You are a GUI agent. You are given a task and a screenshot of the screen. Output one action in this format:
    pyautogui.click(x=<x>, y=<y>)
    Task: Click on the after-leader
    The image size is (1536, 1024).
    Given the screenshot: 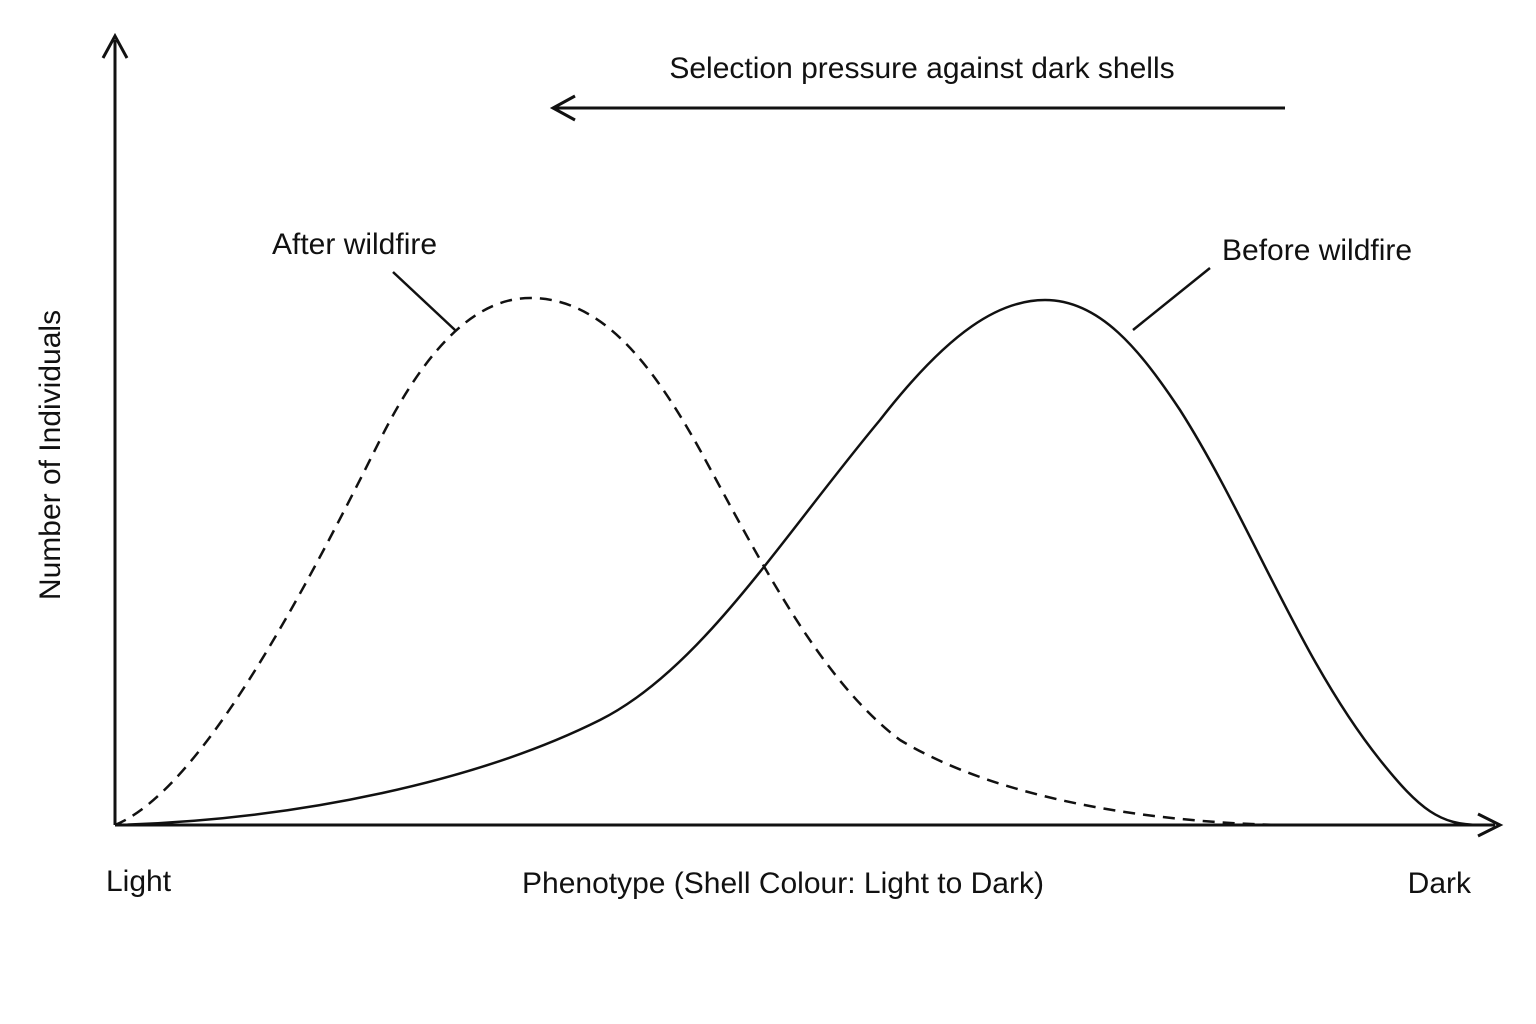 What is the action you would take?
    pyautogui.click(x=424, y=301)
    